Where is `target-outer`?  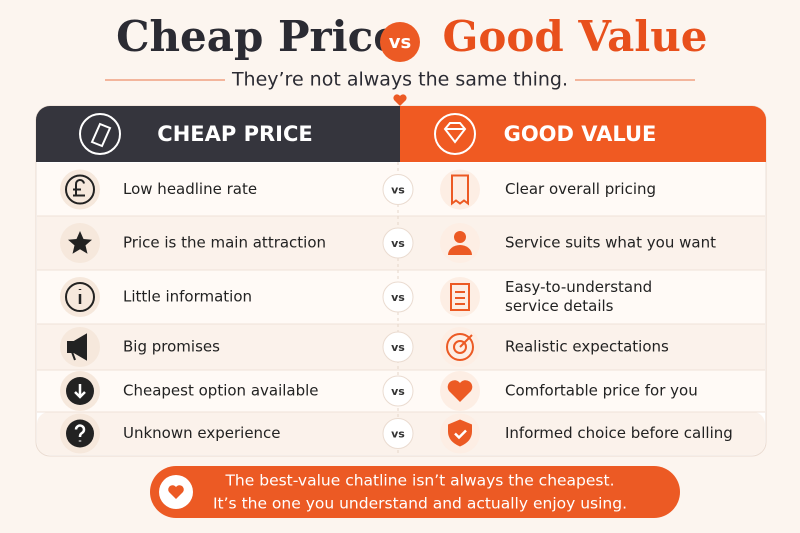
target-outer is located at coordinates (460, 347).